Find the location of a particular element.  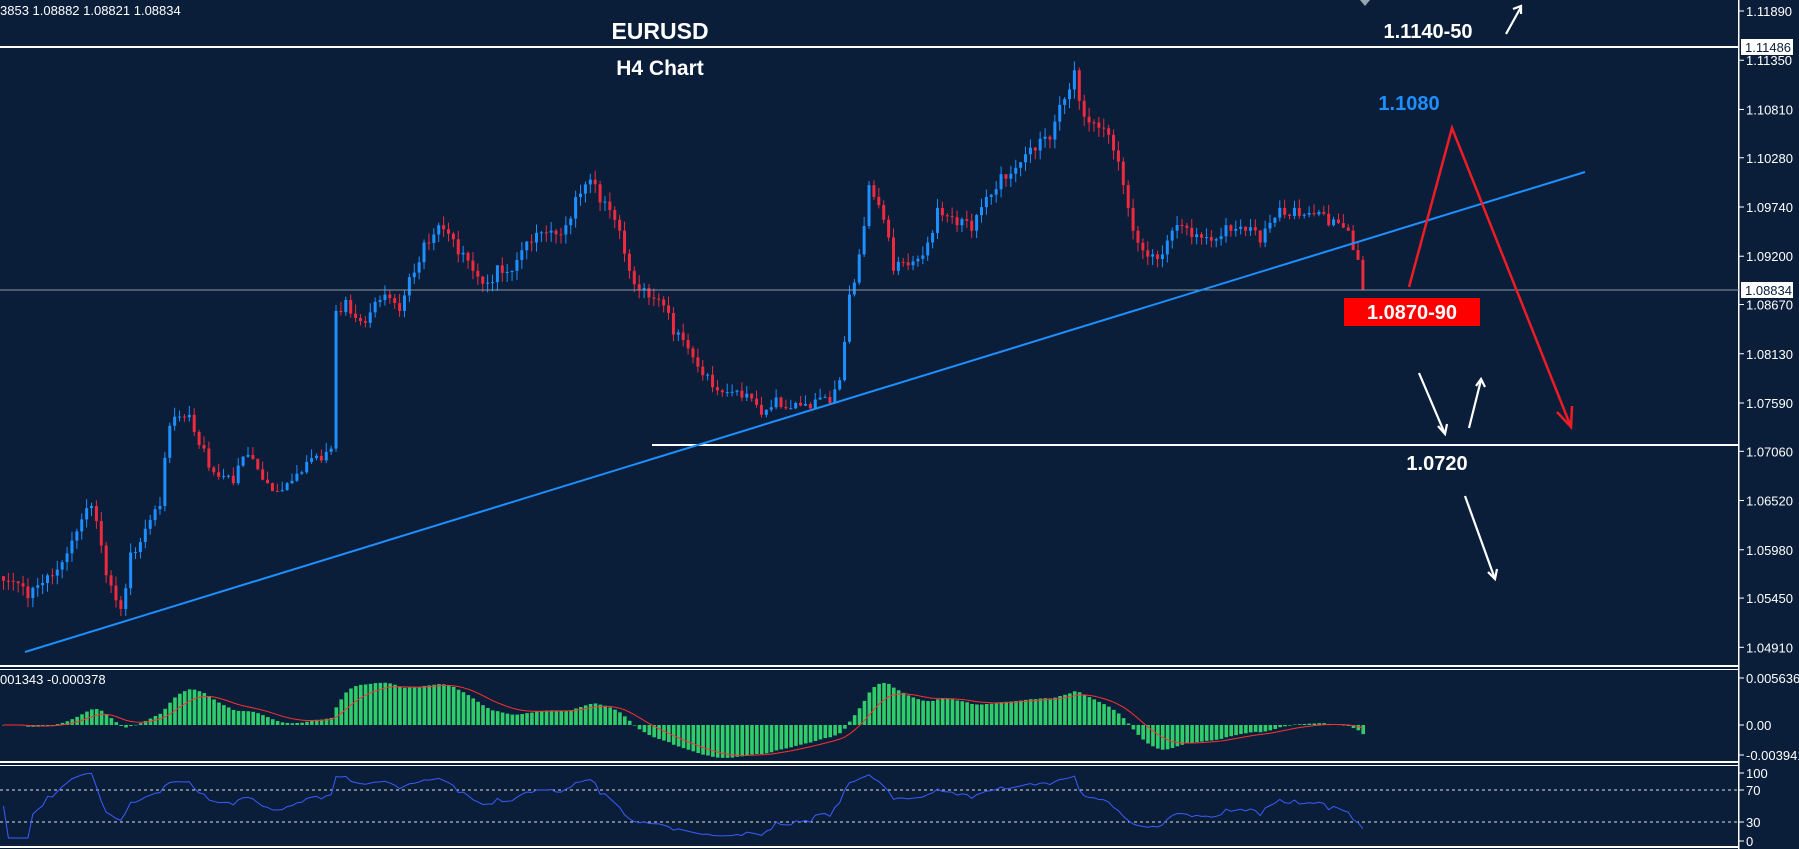

resistance-zone-label: 1.0870-90 is located at coordinates (1412, 313).